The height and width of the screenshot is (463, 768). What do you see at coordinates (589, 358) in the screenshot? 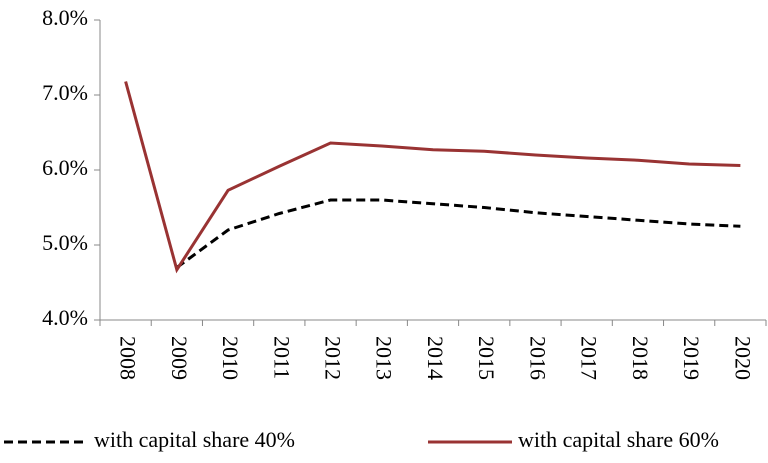
I see `x-tick-label: 2017` at bounding box center [589, 358].